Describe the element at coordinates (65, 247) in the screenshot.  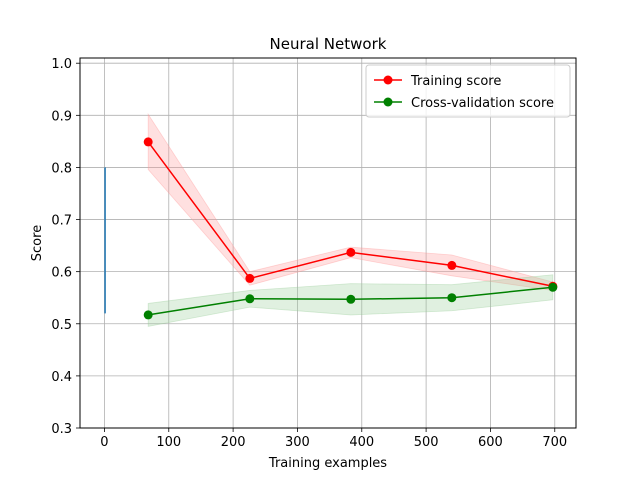
I see `y-axis-ticks: 0.3 0.4 0.5 0.6 0.7 0.8 0.9 1.0` at that location.